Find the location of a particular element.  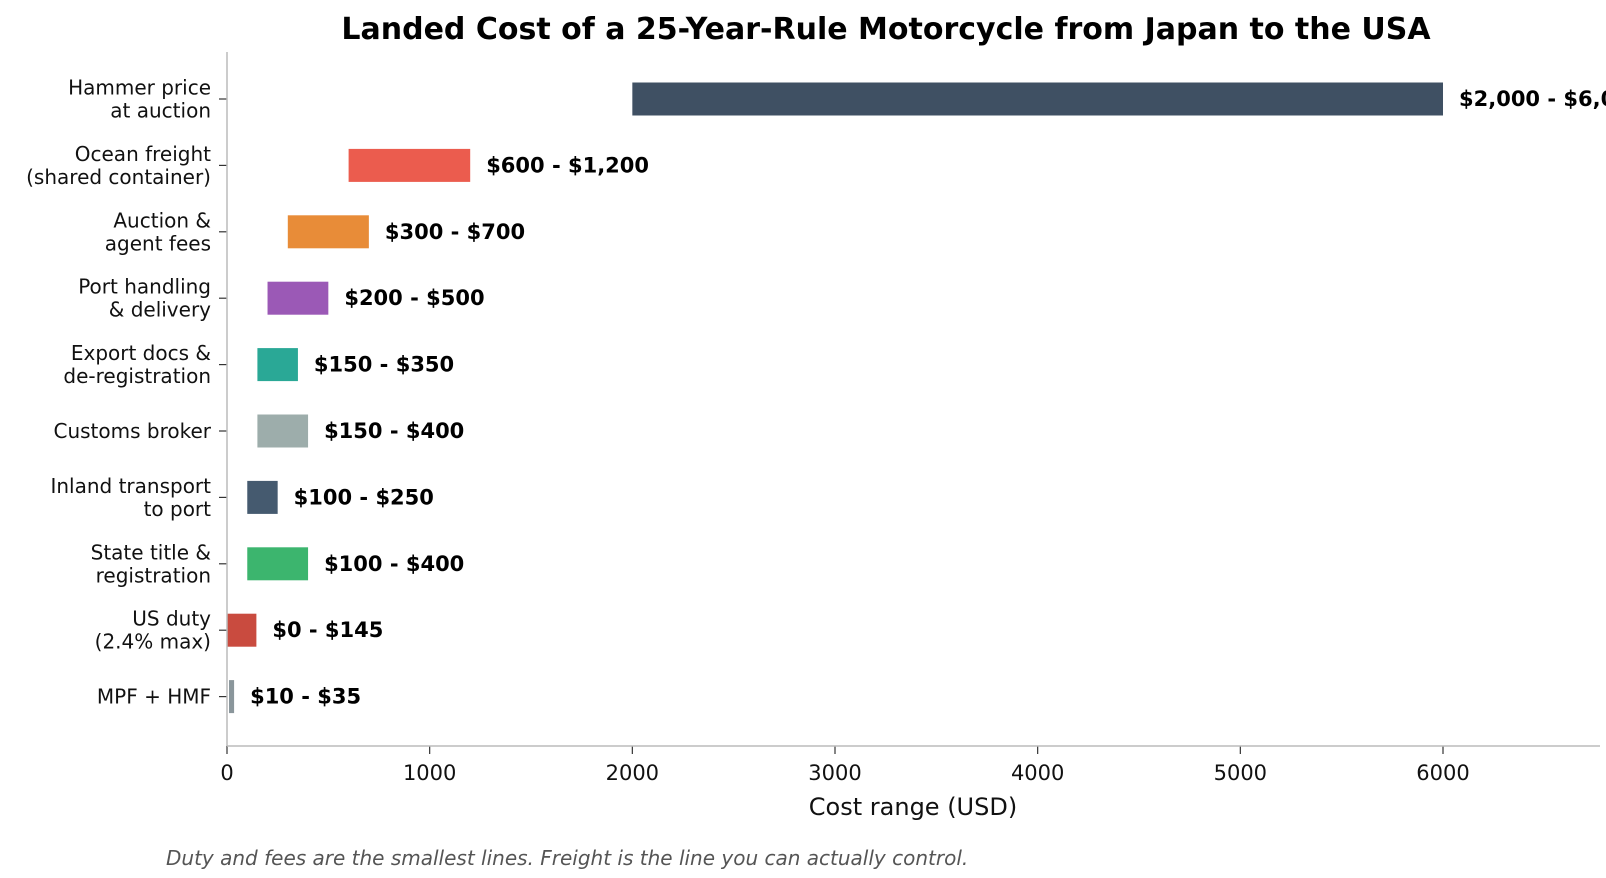

x-tick-label: 6000 is located at coordinates (1442, 773).